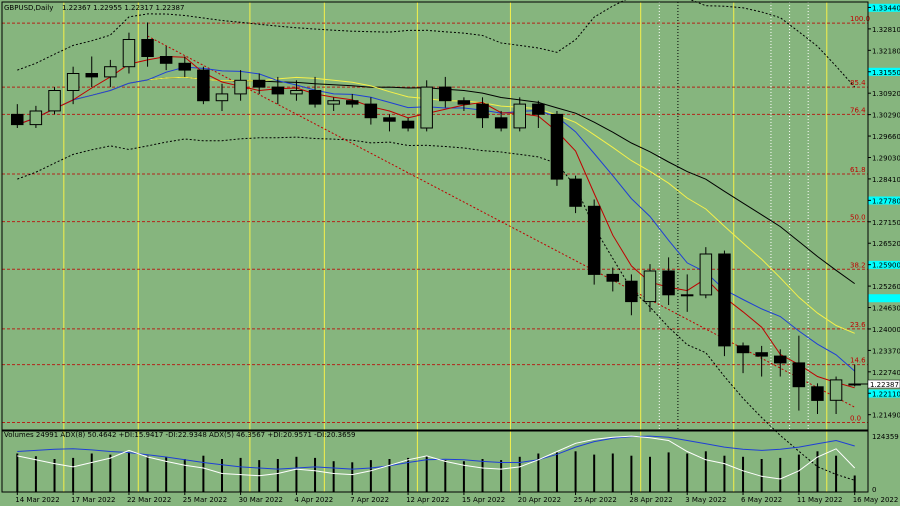  I want to click on price-level-markers, so click(884, 200).